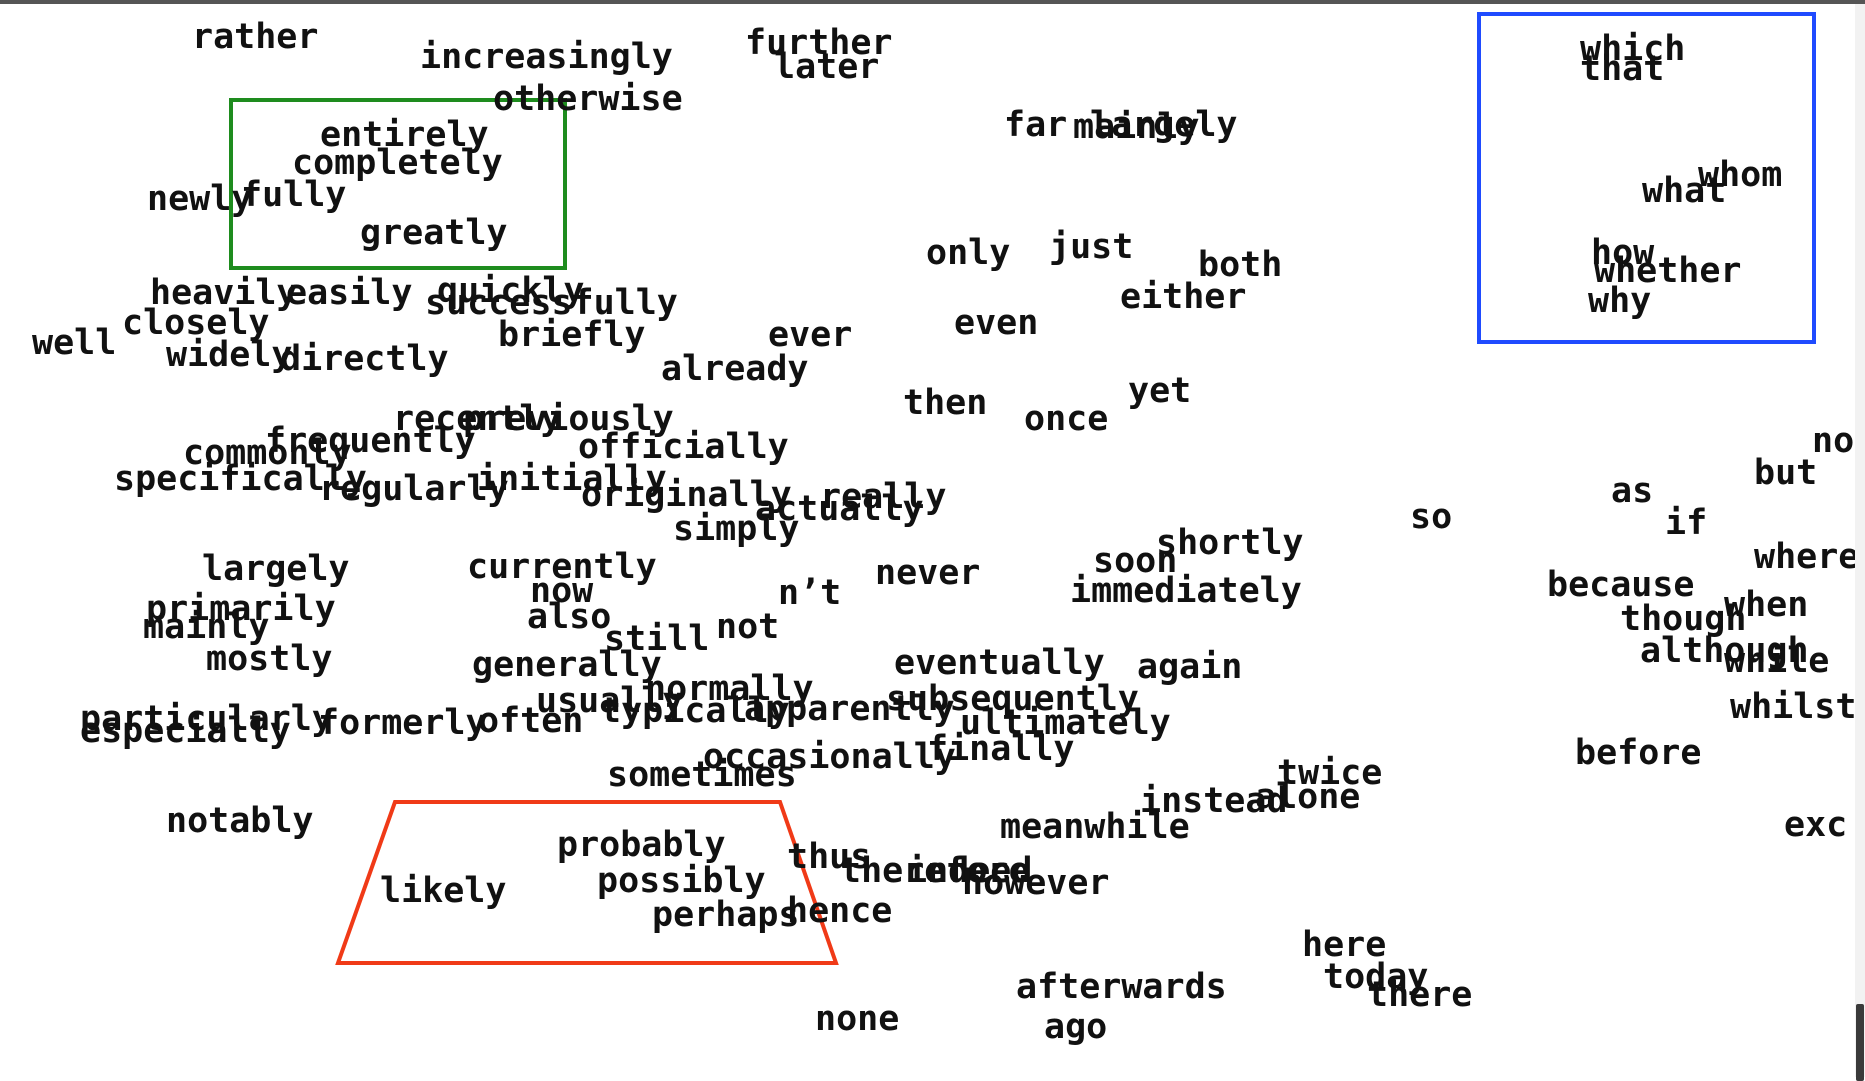  Describe the element at coordinates (735, 369) in the screenshot. I see `word-already: already` at that location.